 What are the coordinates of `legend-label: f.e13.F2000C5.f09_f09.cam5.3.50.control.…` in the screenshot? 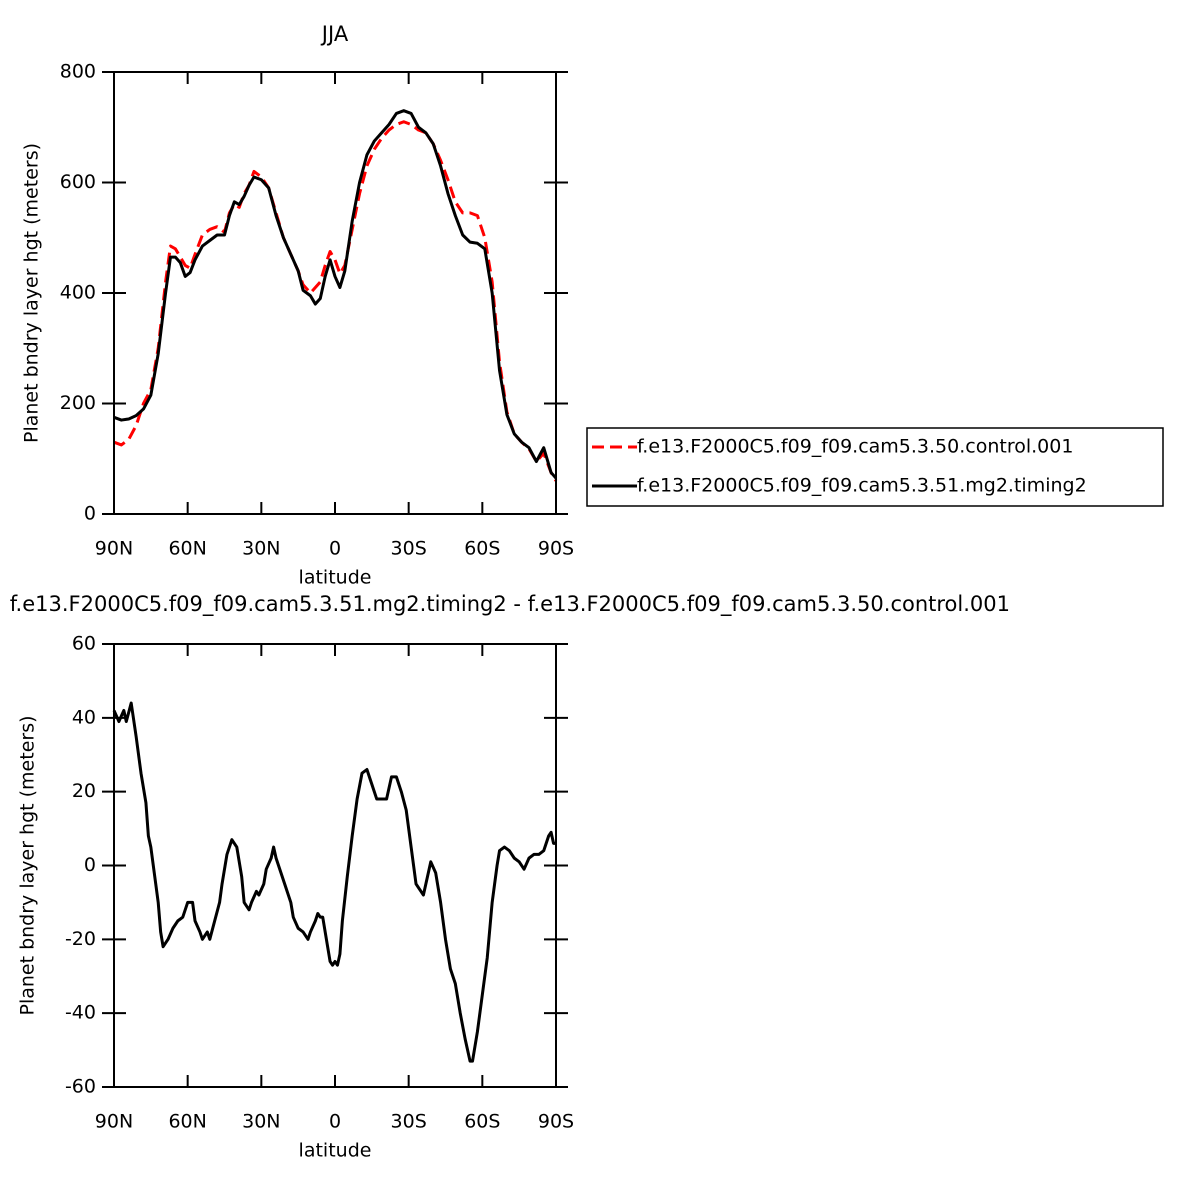 It's located at (855, 447).